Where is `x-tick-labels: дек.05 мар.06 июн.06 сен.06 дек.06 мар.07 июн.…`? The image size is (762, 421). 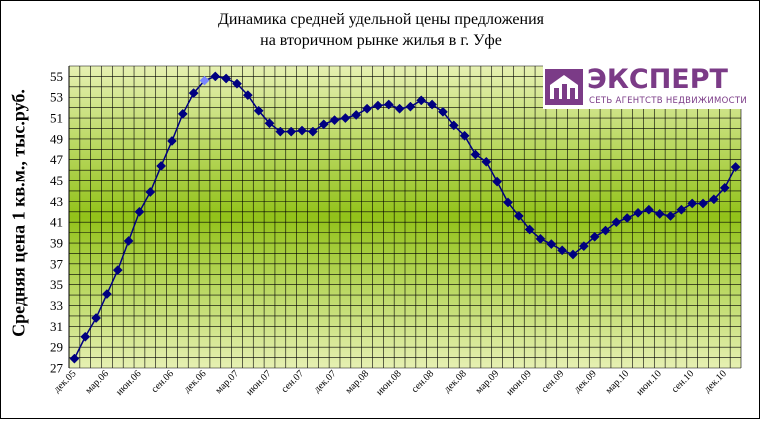
x-tick-labels: дек.05 мар.06 июн.06 сен.06 дек.06 мар.07 июн.… is located at coordinates (390, 382).